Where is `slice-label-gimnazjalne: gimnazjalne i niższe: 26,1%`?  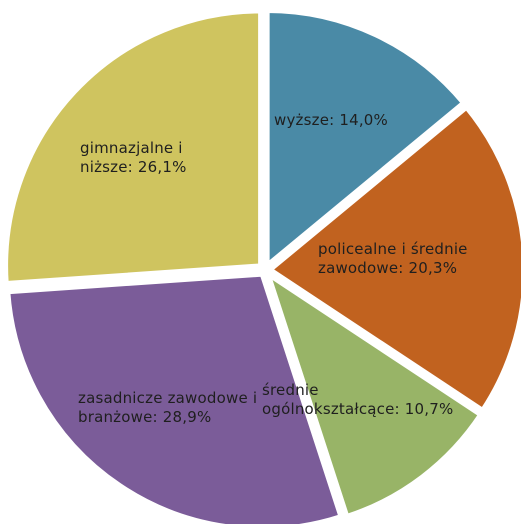
slice-label-gimnazjalne: gimnazjalne i niższe: 26,1% is located at coordinates (133, 157).